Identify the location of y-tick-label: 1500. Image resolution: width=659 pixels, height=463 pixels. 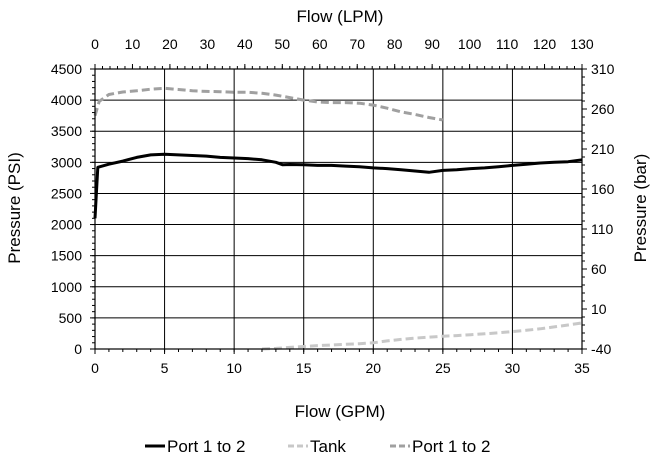
(66, 256).